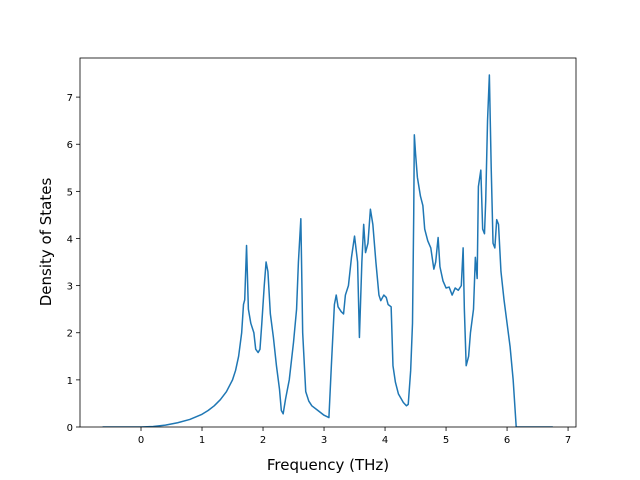 This screenshot has width=640, height=480. What do you see at coordinates (70, 428) in the screenshot?
I see `y-tick-label: 0` at bounding box center [70, 428].